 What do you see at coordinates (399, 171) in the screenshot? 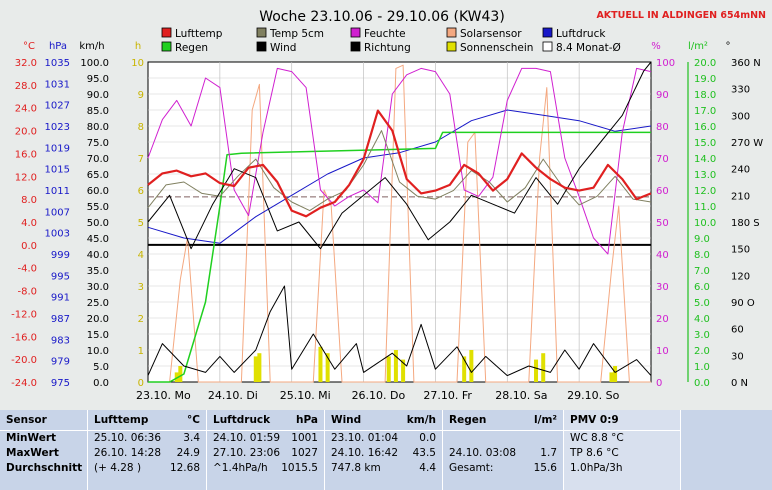
I see `series-line-temp-5cm` at bounding box center [399, 171].